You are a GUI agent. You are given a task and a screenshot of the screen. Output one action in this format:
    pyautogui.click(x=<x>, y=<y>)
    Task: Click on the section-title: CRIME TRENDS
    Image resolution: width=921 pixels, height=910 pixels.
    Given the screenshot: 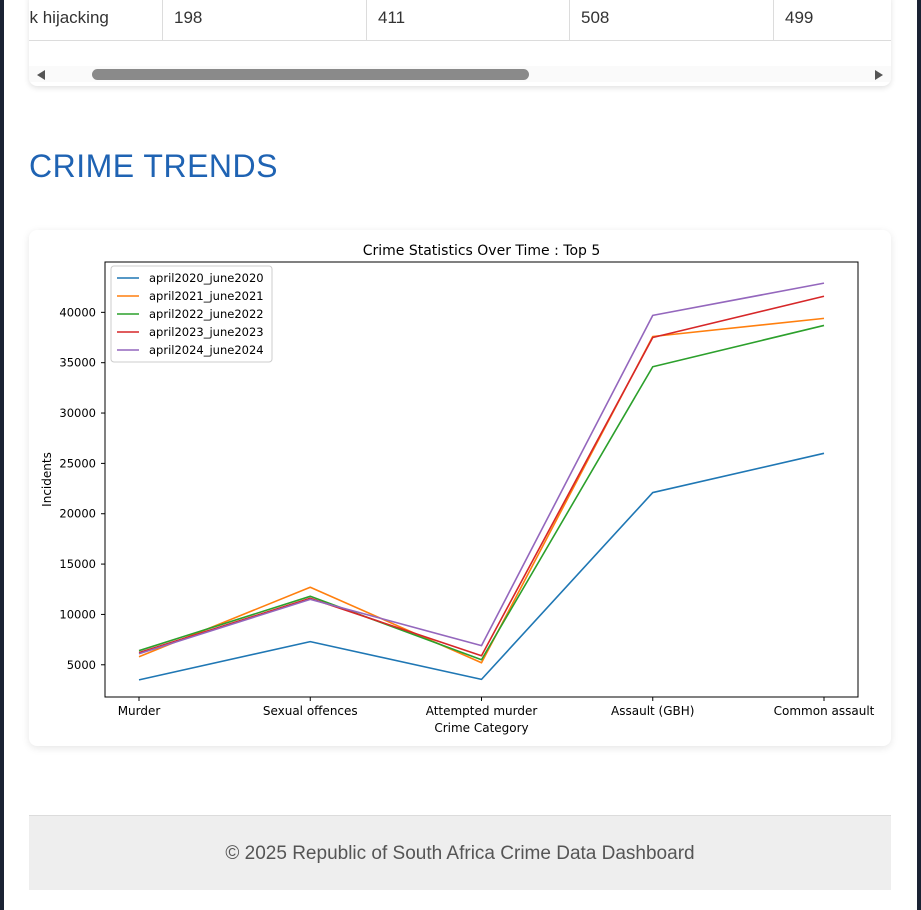 What is the action you would take?
    pyautogui.click(x=153, y=166)
    